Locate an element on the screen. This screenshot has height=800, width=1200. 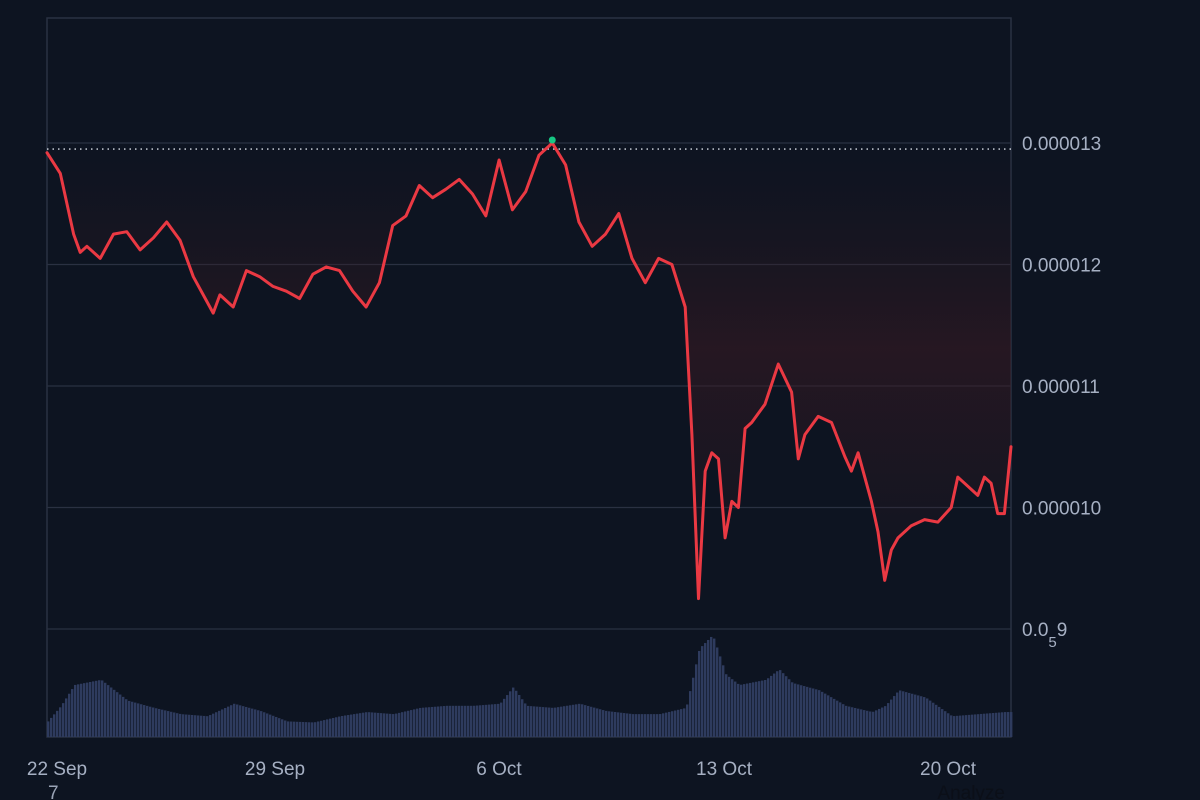
volume-bars is located at coordinates (530, 686).